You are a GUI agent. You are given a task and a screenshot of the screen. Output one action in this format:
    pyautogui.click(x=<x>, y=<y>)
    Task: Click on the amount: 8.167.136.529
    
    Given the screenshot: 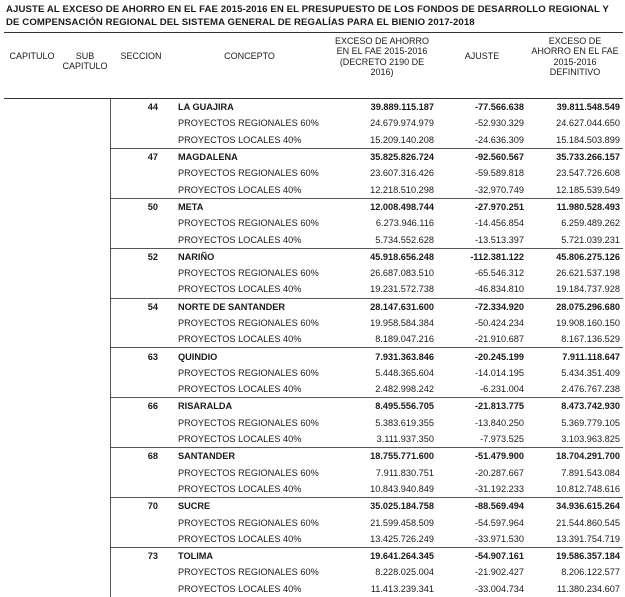 What is the action you would take?
    pyautogui.click(x=590, y=339)
    